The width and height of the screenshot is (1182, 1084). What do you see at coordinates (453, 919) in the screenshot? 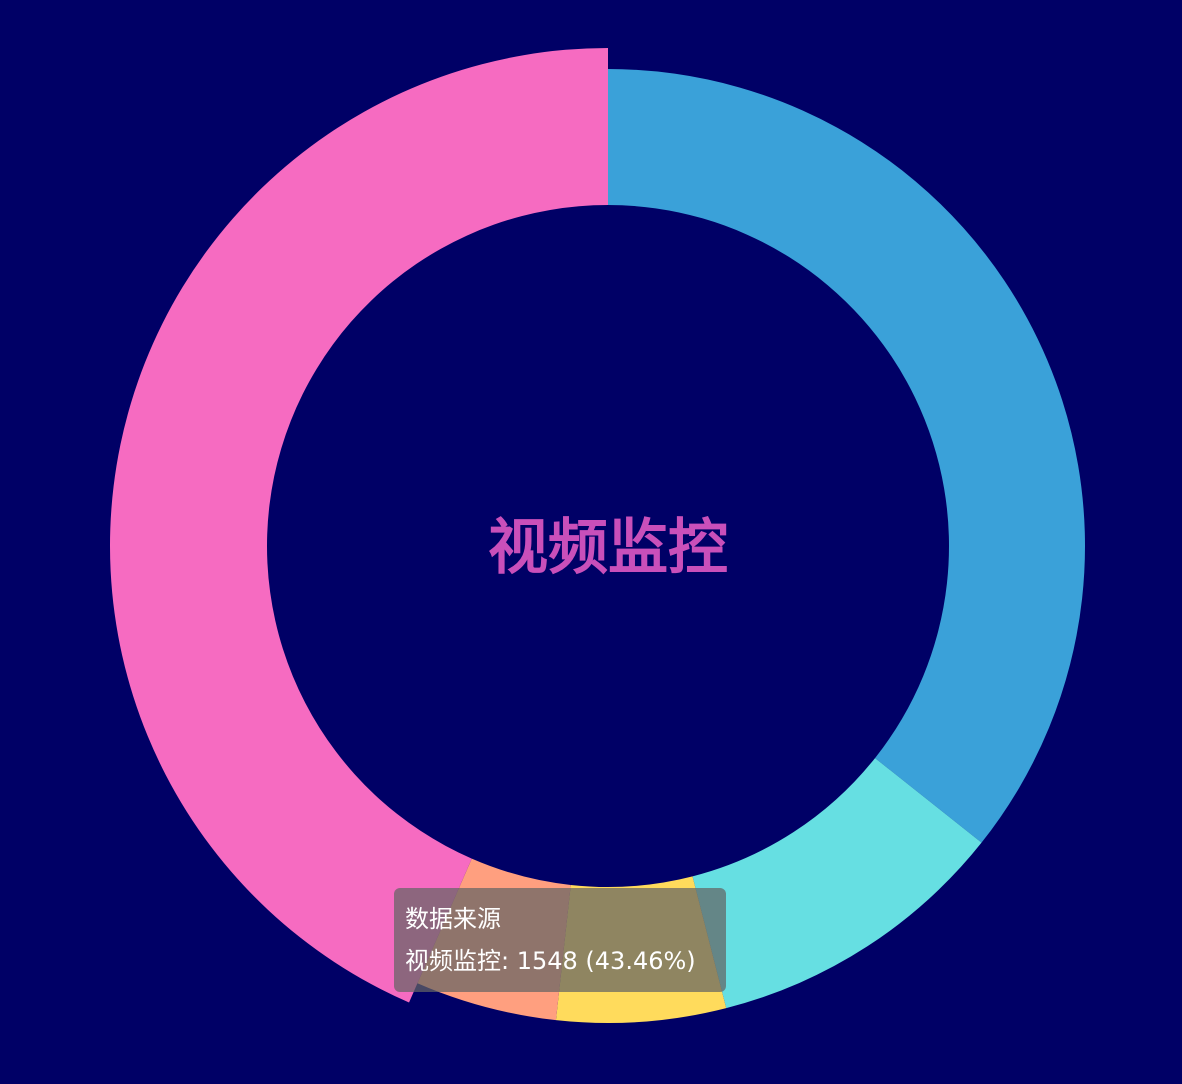
I see `tooltip-title: 数据来源` at bounding box center [453, 919].